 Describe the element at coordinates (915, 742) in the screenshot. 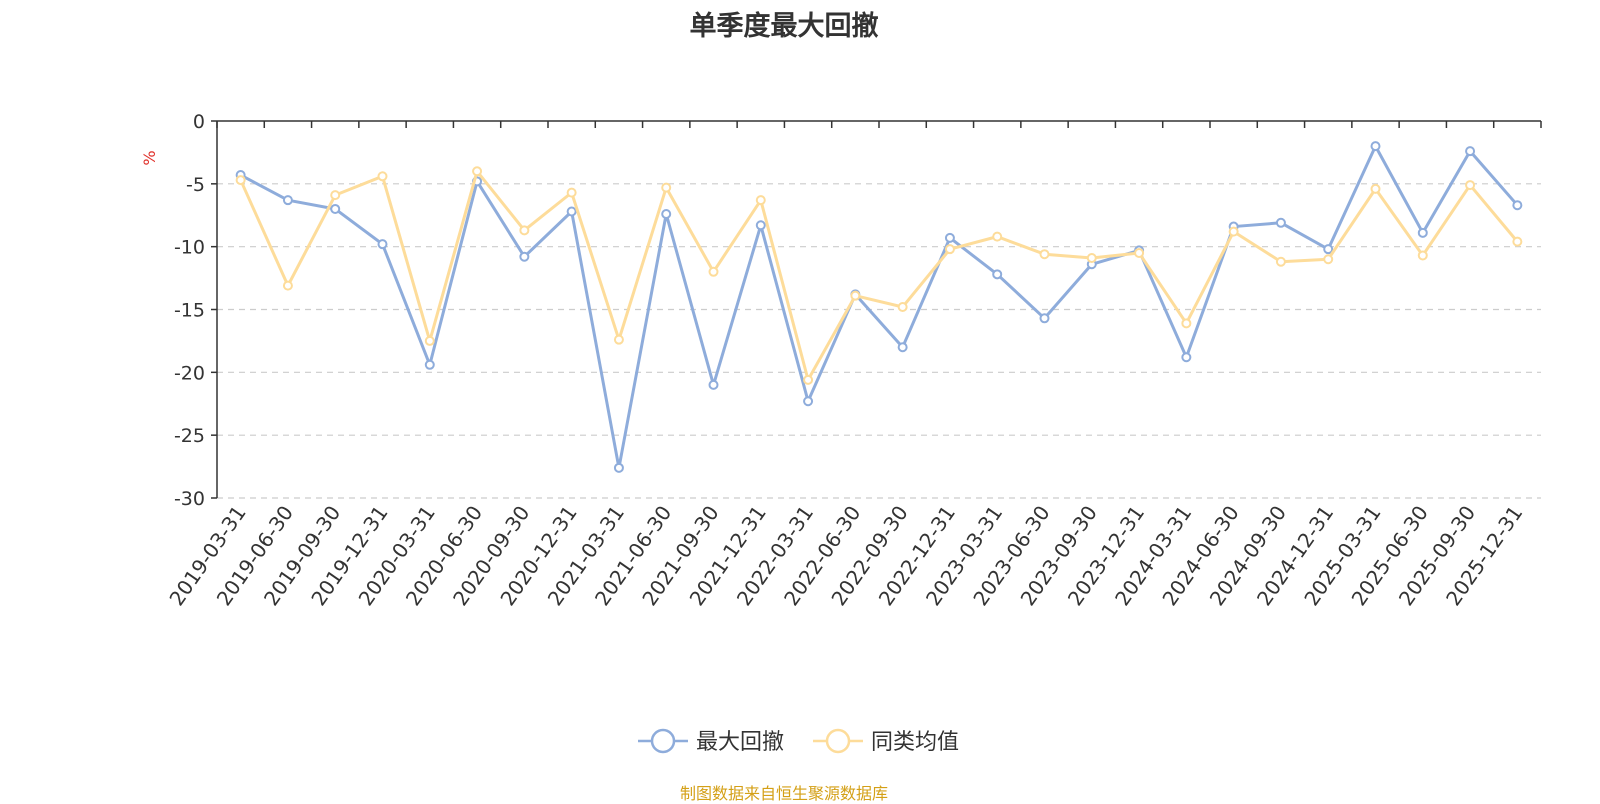

I see `legend-label: 同类均值` at that location.